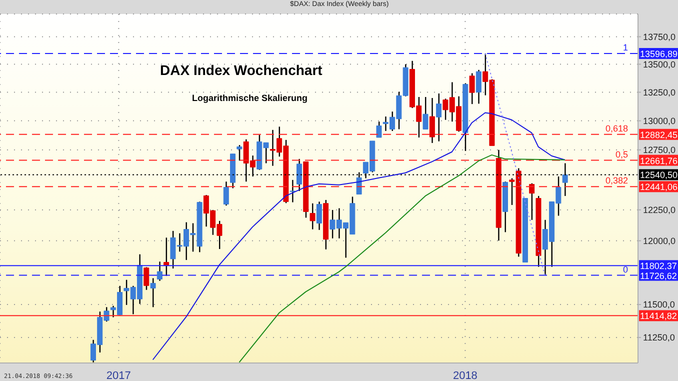  I want to click on ref-line-label: 12882,45, so click(659, 135).